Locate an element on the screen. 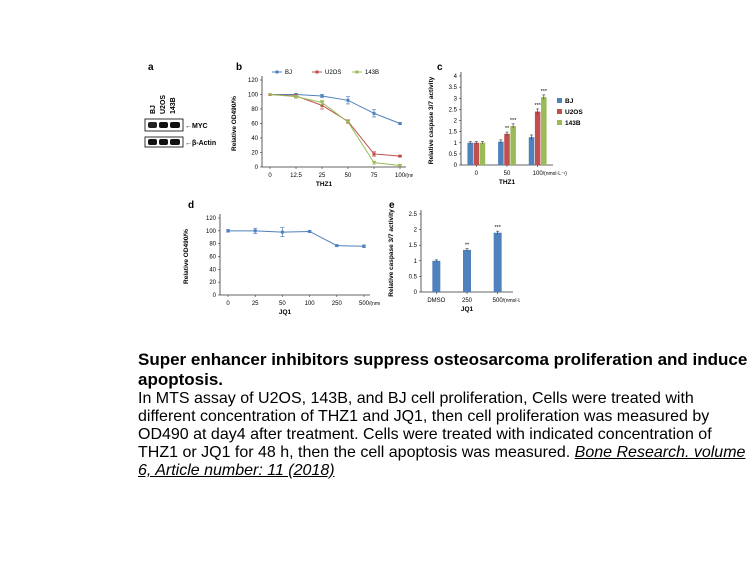  chart-b-ytick-label: 0 is located at coordinates (257, 168).